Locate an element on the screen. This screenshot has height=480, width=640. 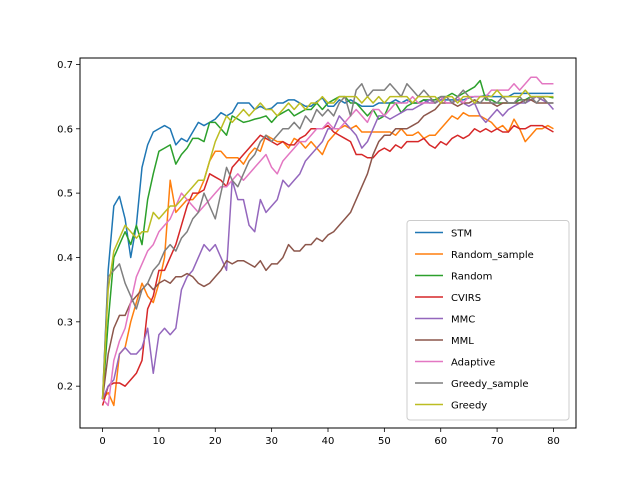
x-tick-label: 70 is located at coordinates (497, 441).